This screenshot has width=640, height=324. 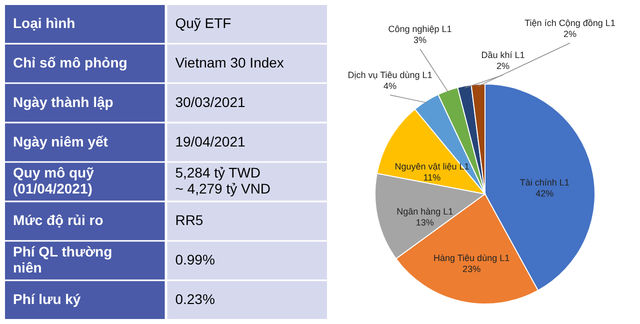 I want to click on text: Loại hình, so click(x=44, y=22).